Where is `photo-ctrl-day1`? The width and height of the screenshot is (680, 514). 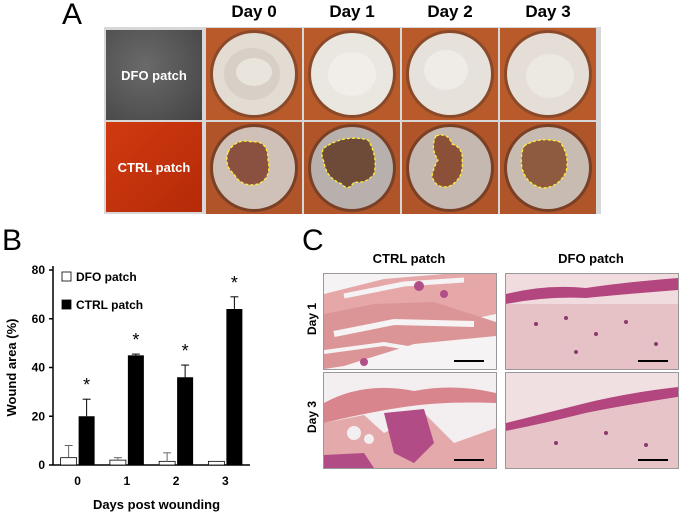 photo-ctrl-day1 is located at coordinates (352, 170).